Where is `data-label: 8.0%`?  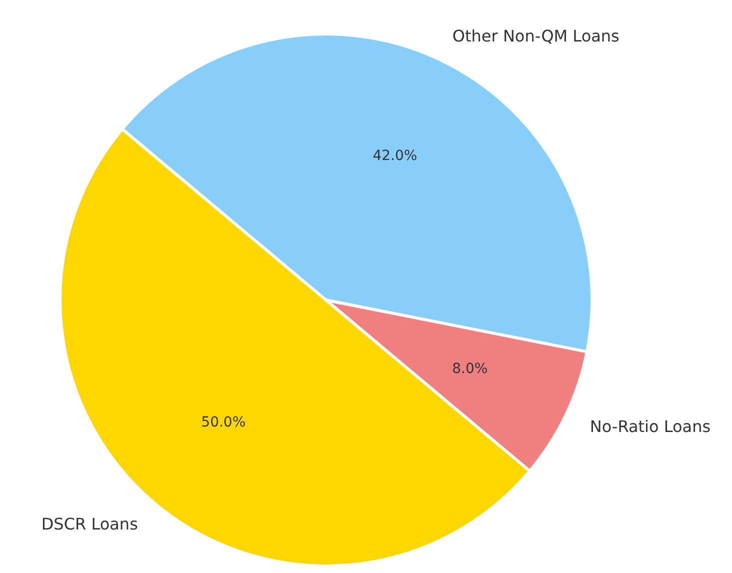 data-label: 8.0% is located at coordinates (470, 368).